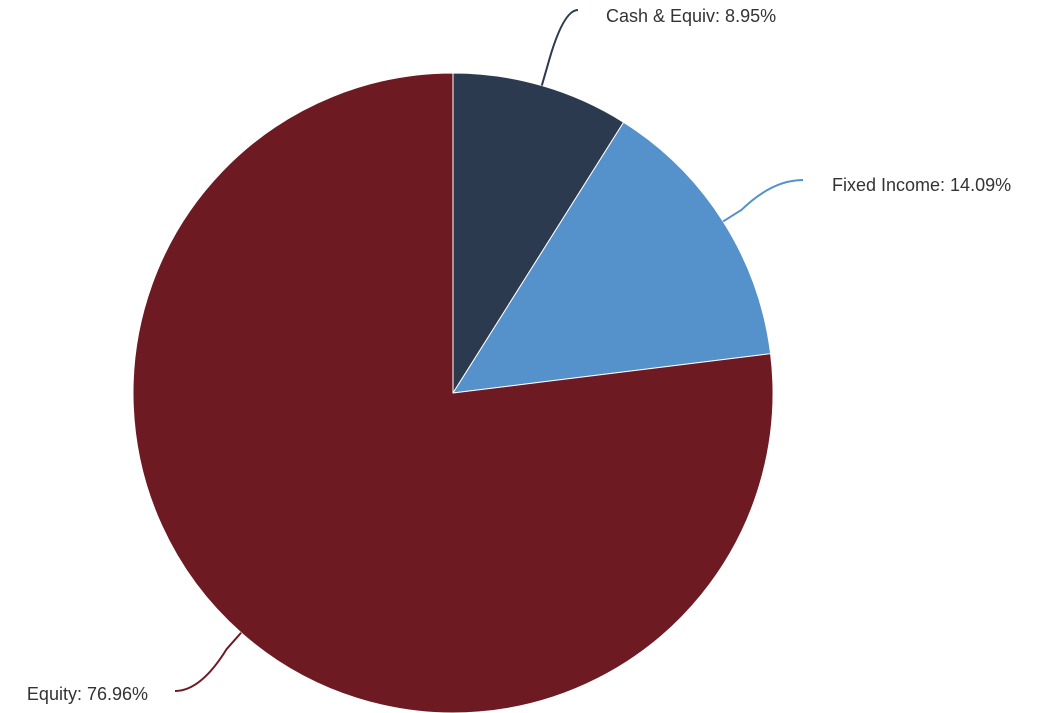  Describe the element at coordinates (691, 16) in the screenshot. I see `slice-label-cash-equiv: Cash & Equiv: 8.95%` at that location.